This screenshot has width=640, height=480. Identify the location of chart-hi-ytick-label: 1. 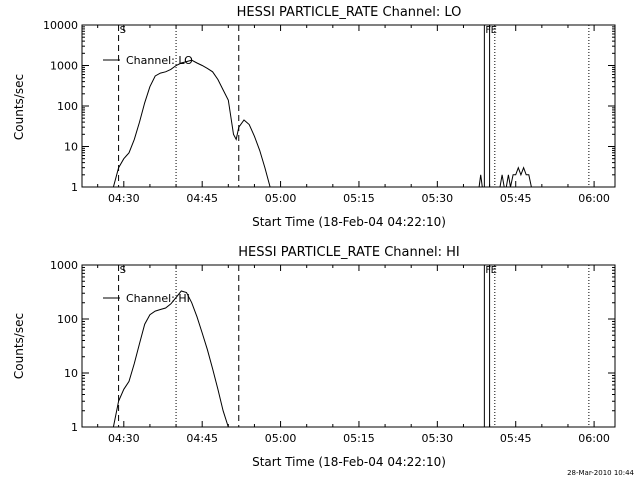
(74, 427).